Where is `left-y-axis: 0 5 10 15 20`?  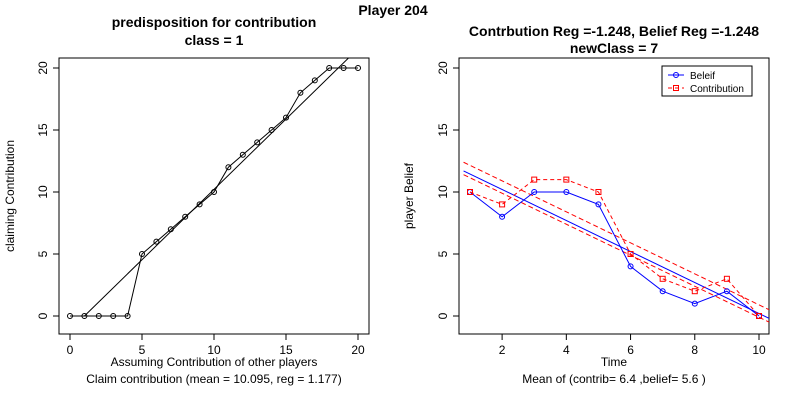 left-y-axis: 0 5 10 15 20 is located at coordinates (47, 190).